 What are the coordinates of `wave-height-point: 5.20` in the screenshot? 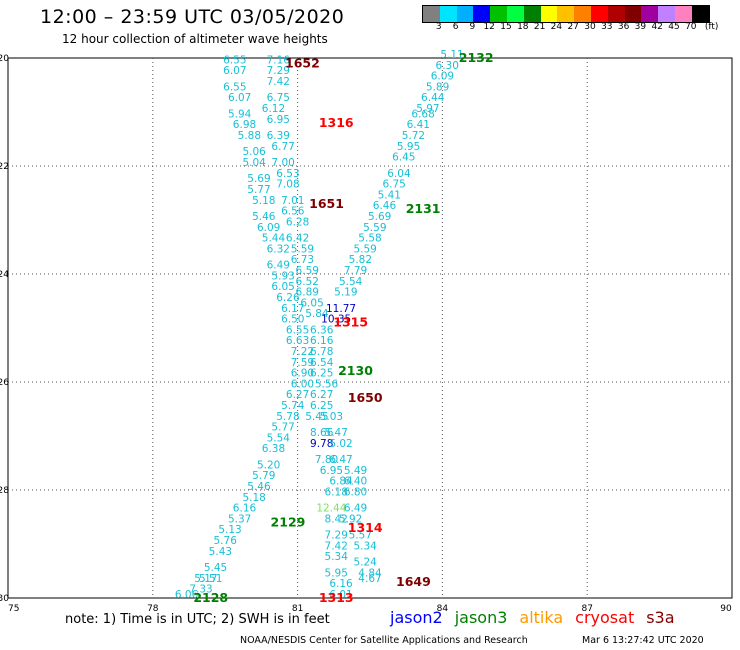 It's located at (268, 465).